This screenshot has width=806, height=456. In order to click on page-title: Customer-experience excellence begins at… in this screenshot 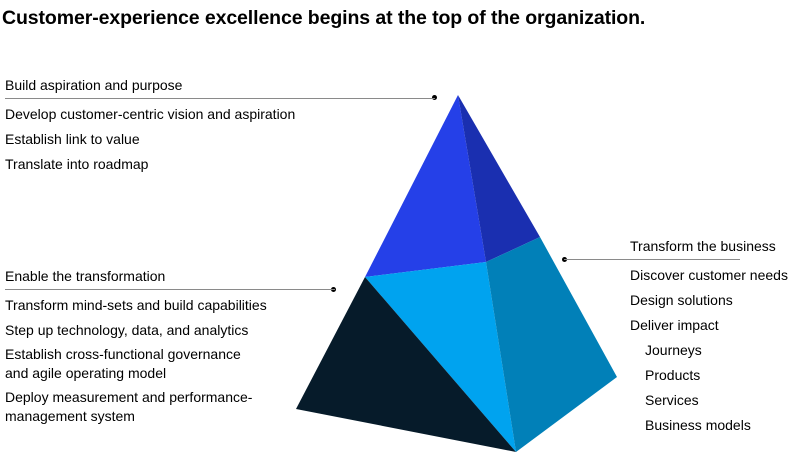, I will do `click(324, 18)`.